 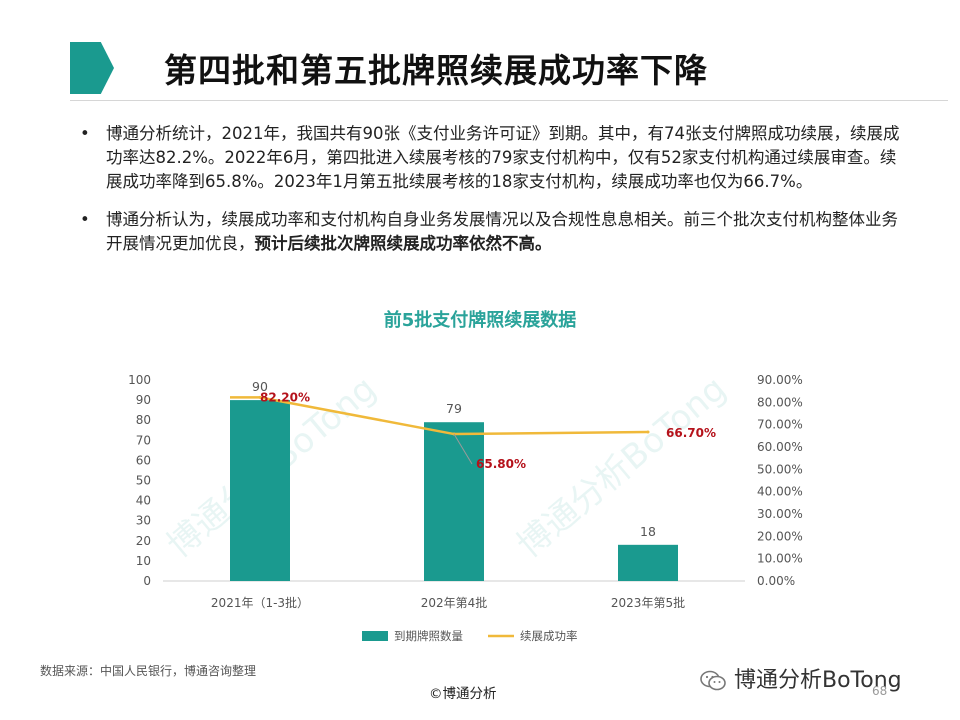 What do you see at coordinates (648, 602) in the screenshot?
I see `x-category-label: 2023年第5批` at bounding box center [648, 602].